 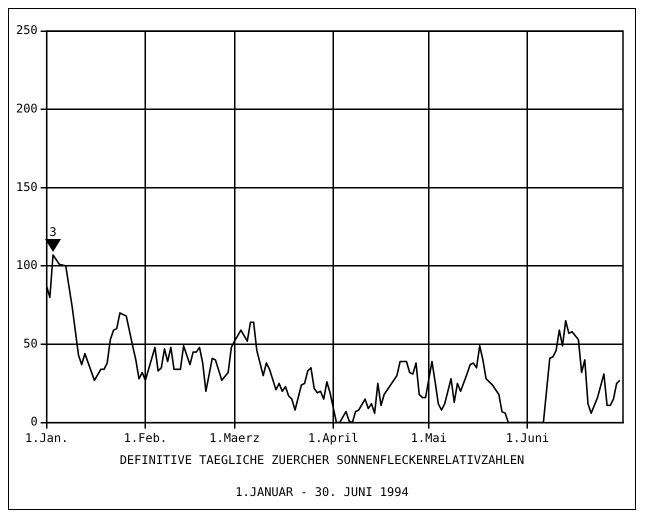 What do you see at coordinates (53, 231) in the screenshot?
I see `annotation: 3` at bounding box center [53, 231].